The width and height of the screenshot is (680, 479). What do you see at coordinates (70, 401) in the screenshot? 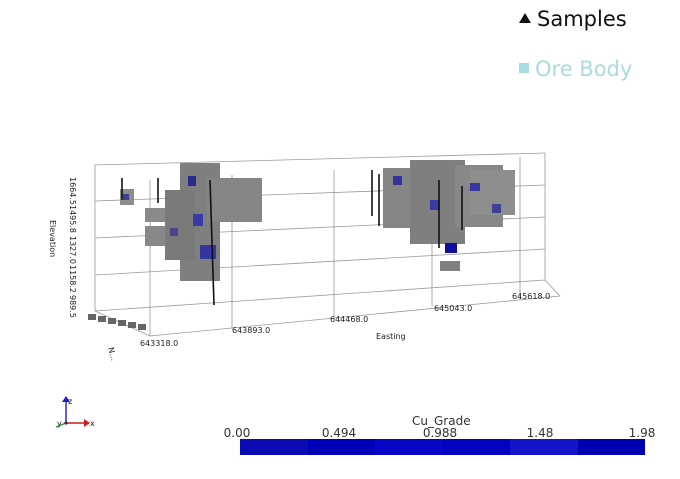
I see `orientation-z-label: z` at bounding box center [70, 401].